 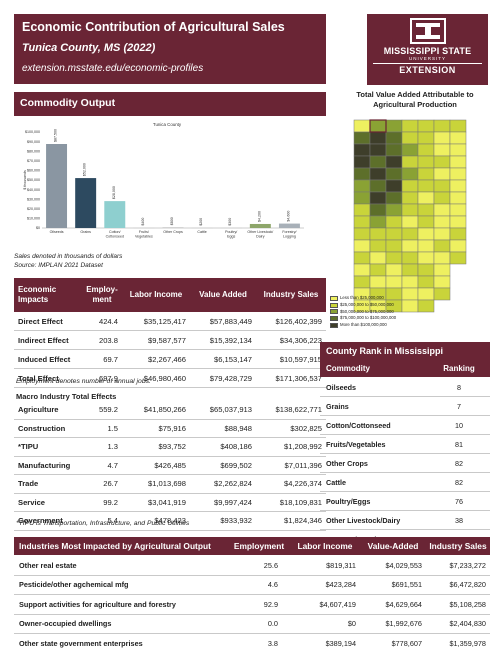 I want to click on x-tick-label: Fruits/, so click(x=144, y=232).